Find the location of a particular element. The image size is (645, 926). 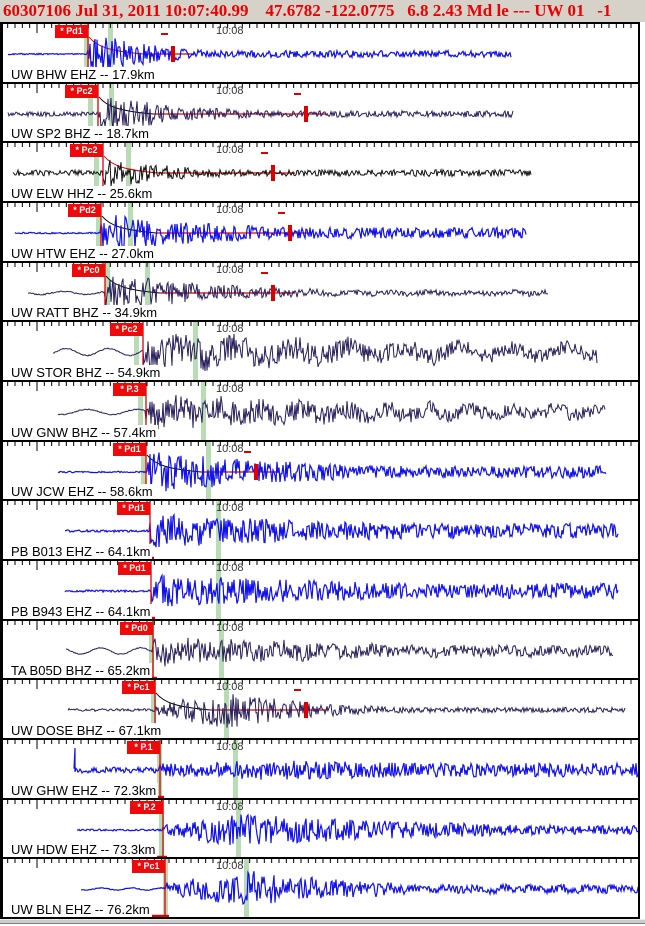

trace-panel: * Pd1 10:08 UW BHW EHZ -- 17.9km is located at coordinates (320, 54).